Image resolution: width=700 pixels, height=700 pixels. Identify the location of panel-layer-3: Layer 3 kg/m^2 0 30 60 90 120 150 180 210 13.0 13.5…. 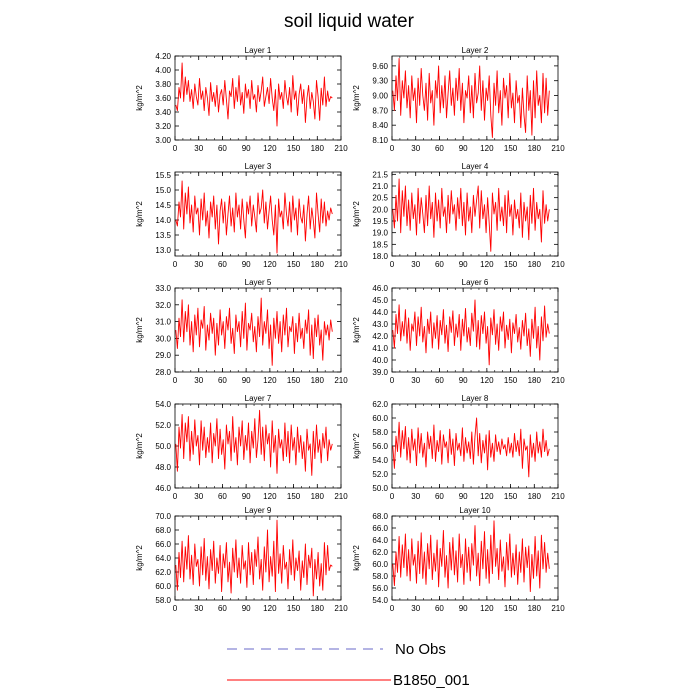
(241, 215).